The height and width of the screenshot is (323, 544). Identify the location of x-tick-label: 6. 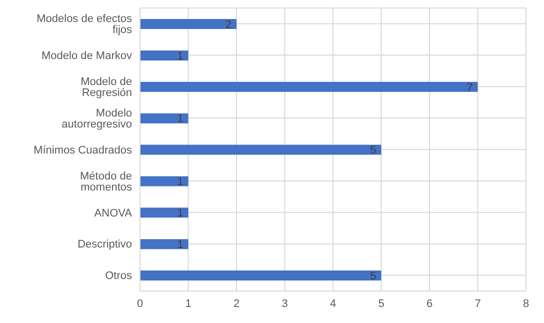
(429, 304).